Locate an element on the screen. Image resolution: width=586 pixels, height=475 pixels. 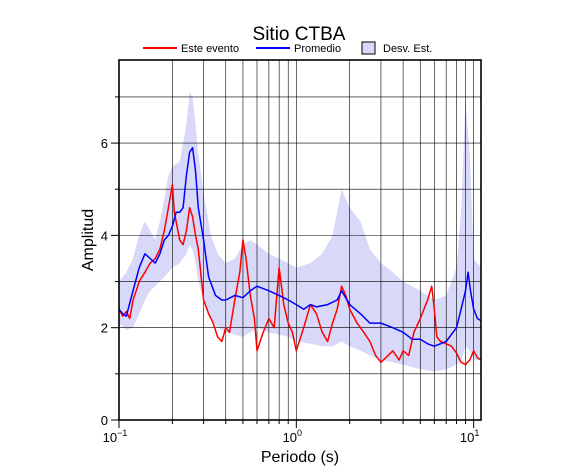
x-ticks: 10⁻¹ 10⁰ 10¹ is located at coordinates (291, 432).